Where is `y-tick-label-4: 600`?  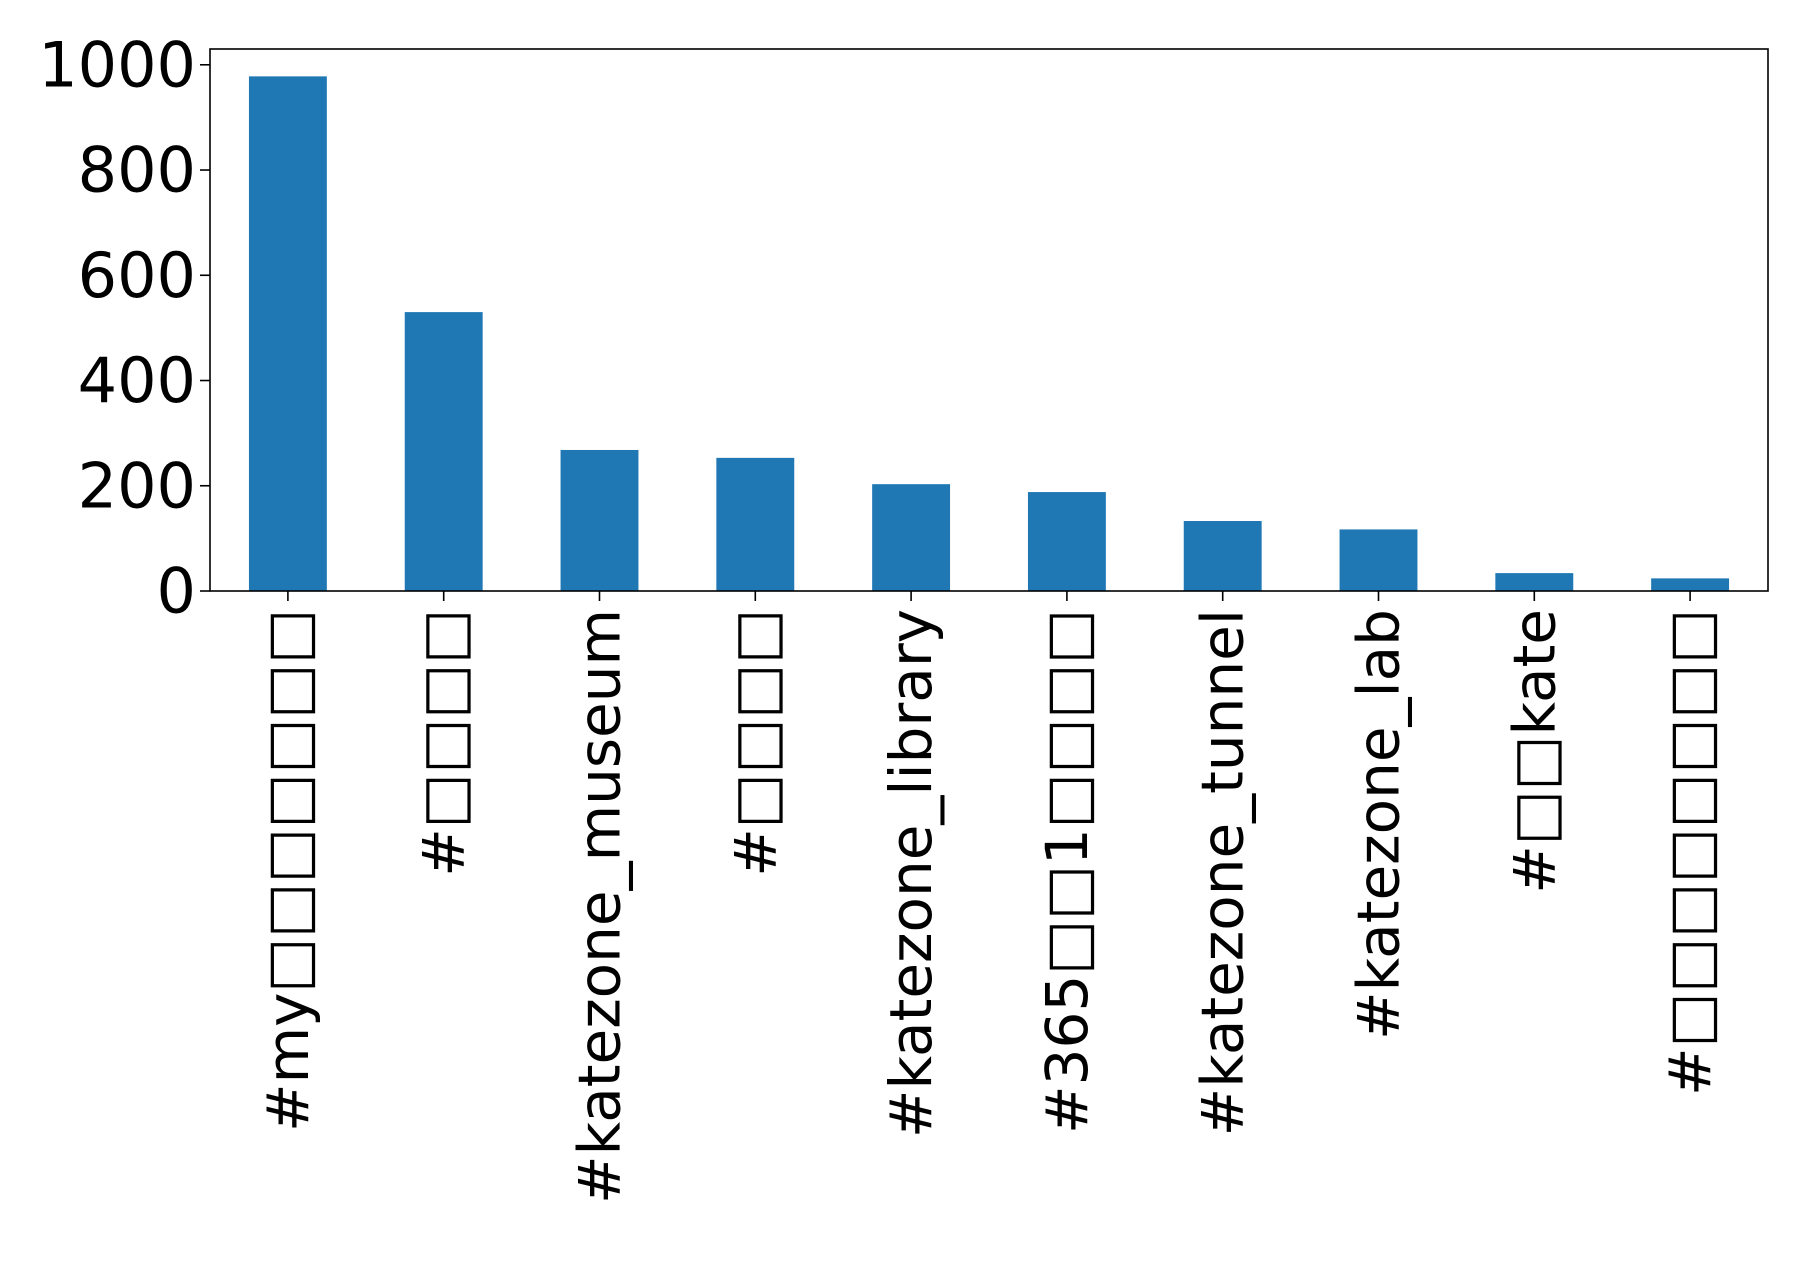 y-tick-label-4: 600 is located at coordinates (137, 275).